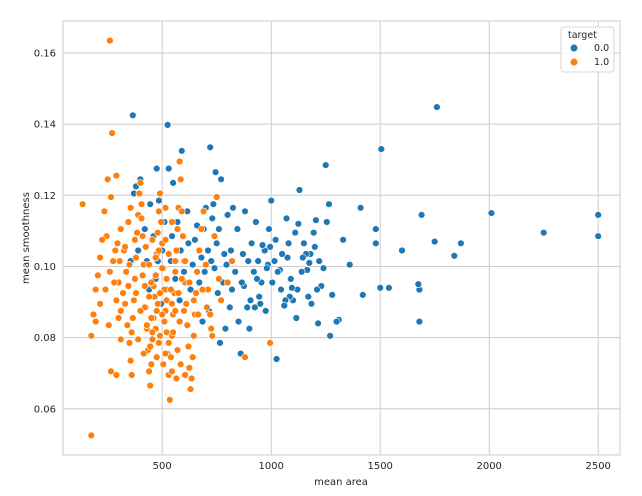 The image size is (642, 496). Describe the element at coordinates (601, 62) in the screenshot. I see `legend-label-1: 1.0` at that location.